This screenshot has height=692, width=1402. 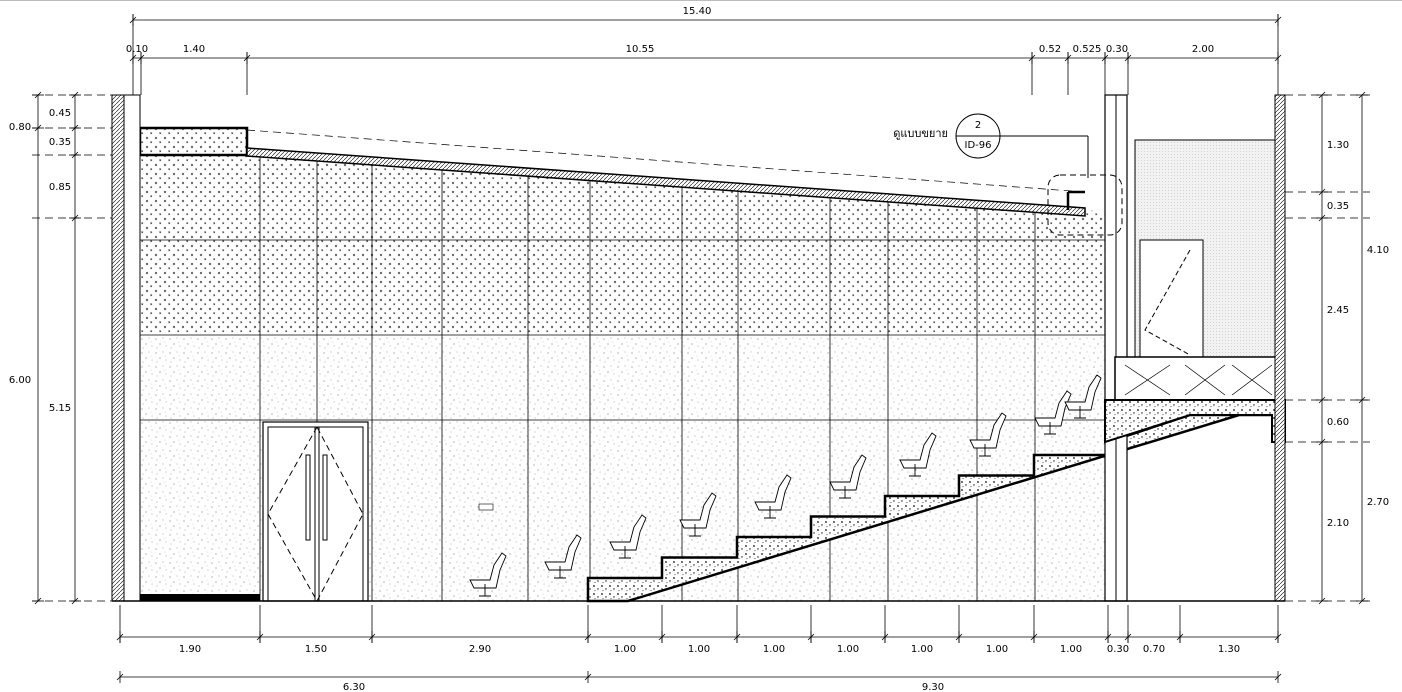 What do you see at coordinates (1203, 49) in the screenshot?
I see `dim-label: 2.00` at bounding box center [1203, 49].